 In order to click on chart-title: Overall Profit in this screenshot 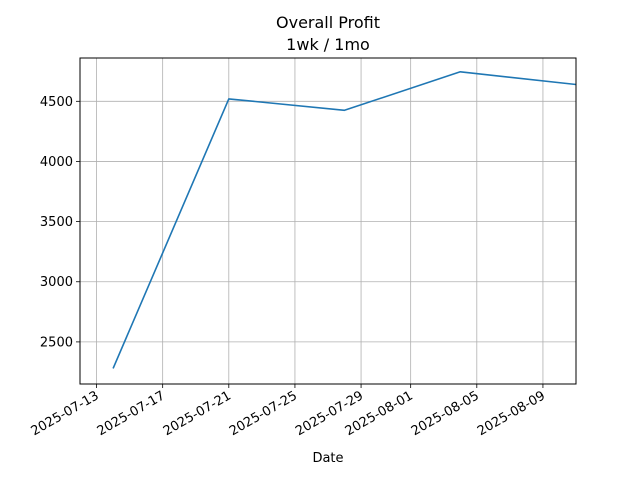, I will do `click(328, 22)`.